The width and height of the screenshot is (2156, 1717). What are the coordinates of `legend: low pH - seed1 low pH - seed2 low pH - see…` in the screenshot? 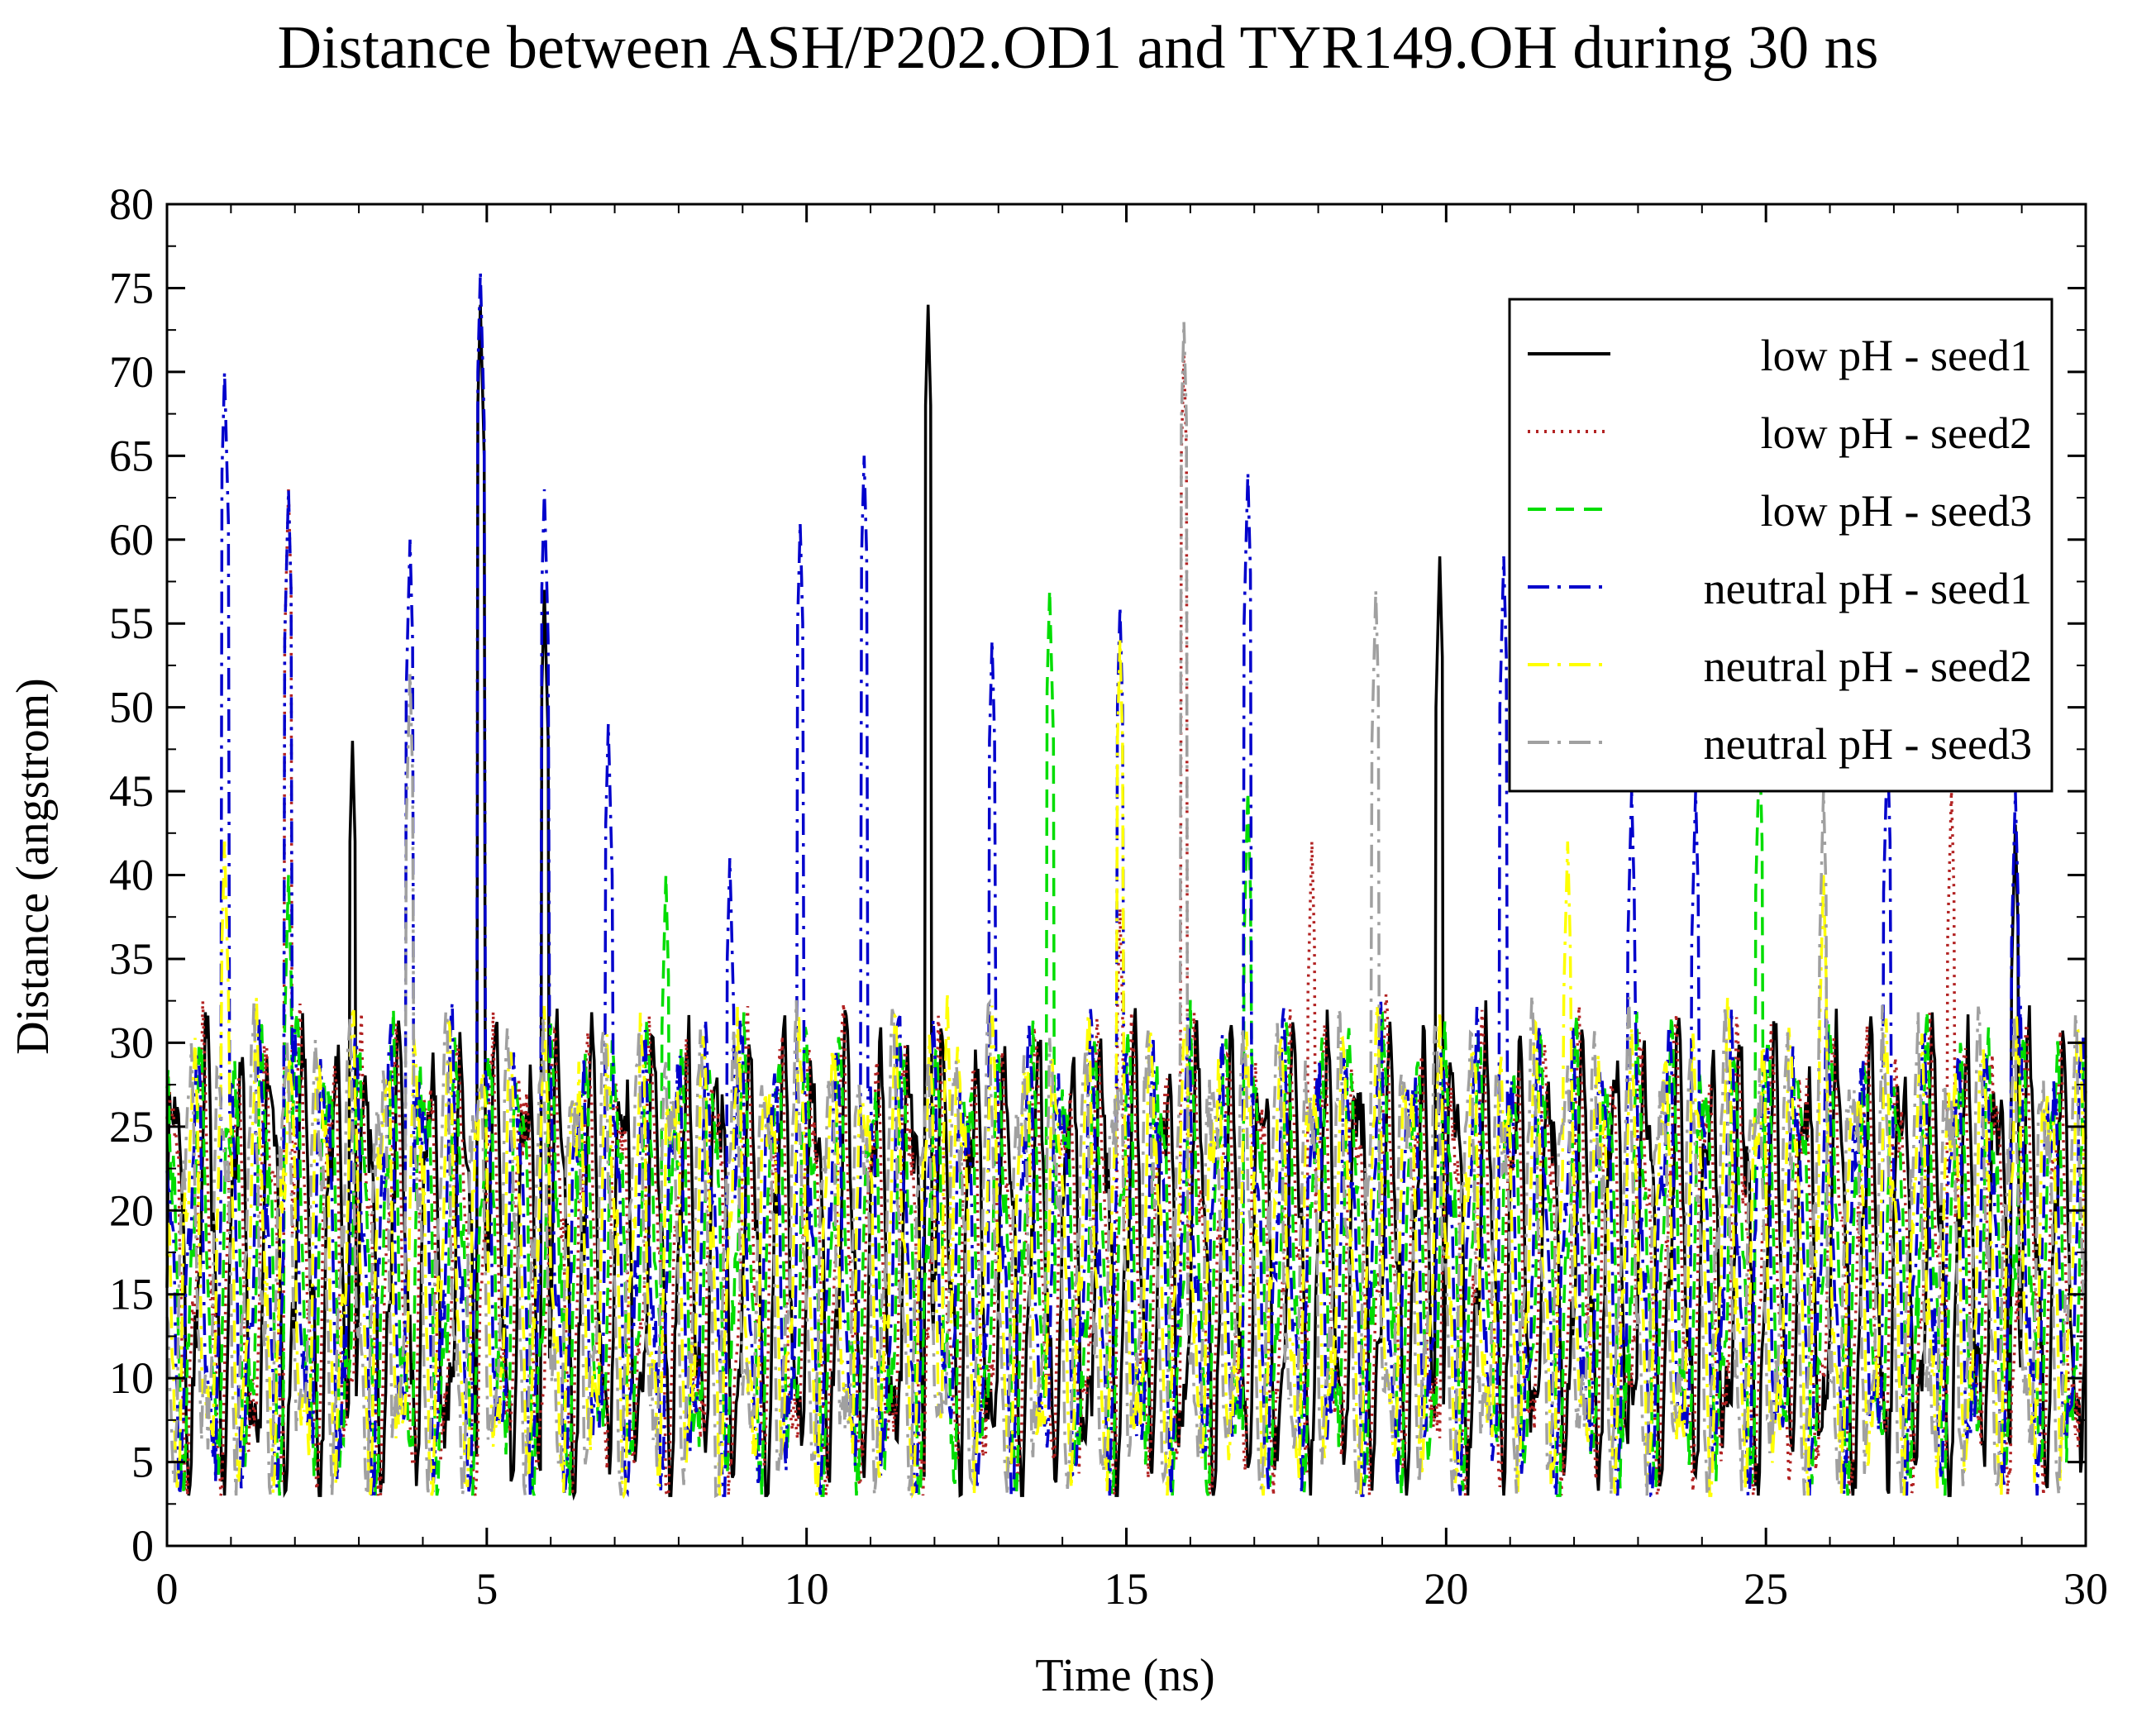 It's located at (1781, 545).